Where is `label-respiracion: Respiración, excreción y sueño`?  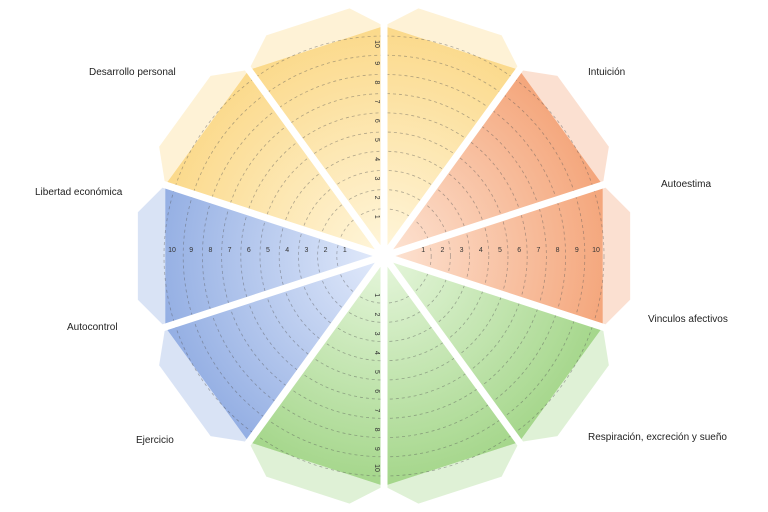
label-respiracion: Respiración, excreción y sueño is located at coordinates (657, 437).